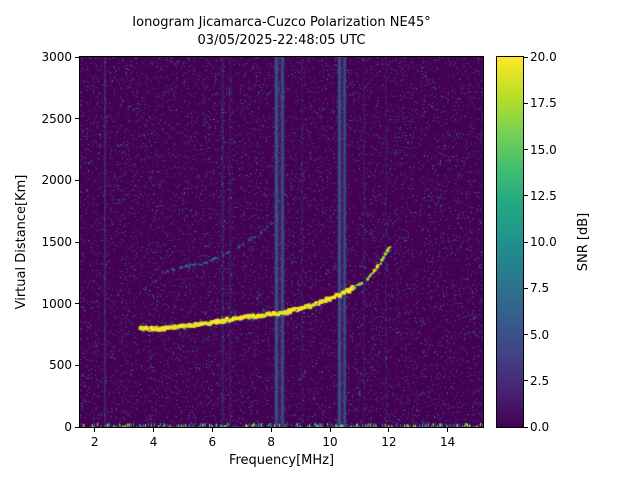 The image size is (640, 480). I want to click on colorbar-tick-label: 10.0, so click(543, 242).